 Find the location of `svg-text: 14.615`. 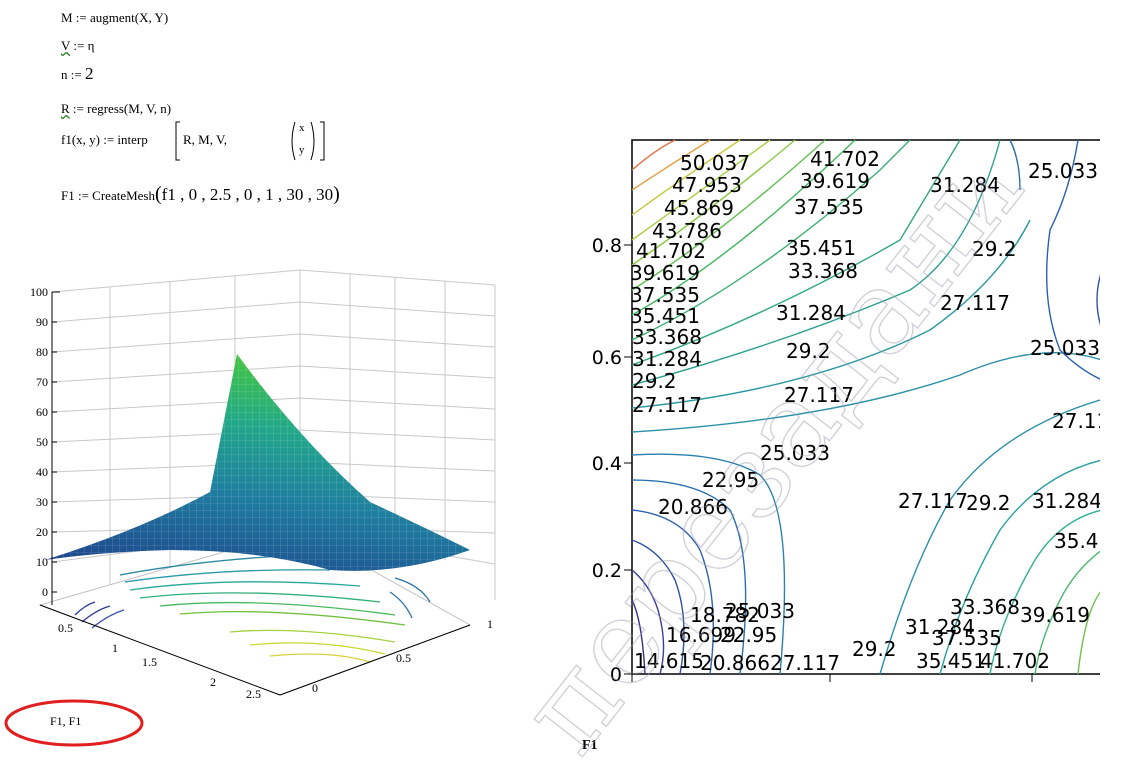

svg-text: 14.615 is located at coordinates (669, 661).